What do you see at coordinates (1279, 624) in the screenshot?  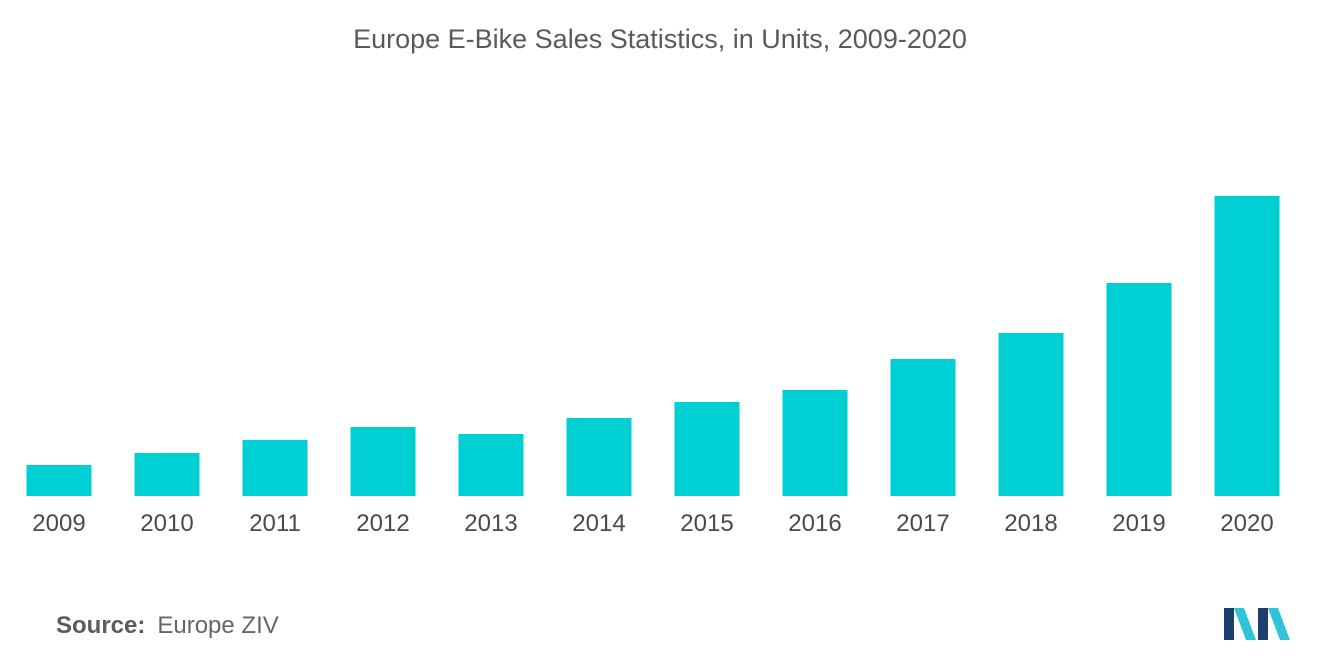 I see `logo-right-diagonal` at bounding box center [1279, 624].